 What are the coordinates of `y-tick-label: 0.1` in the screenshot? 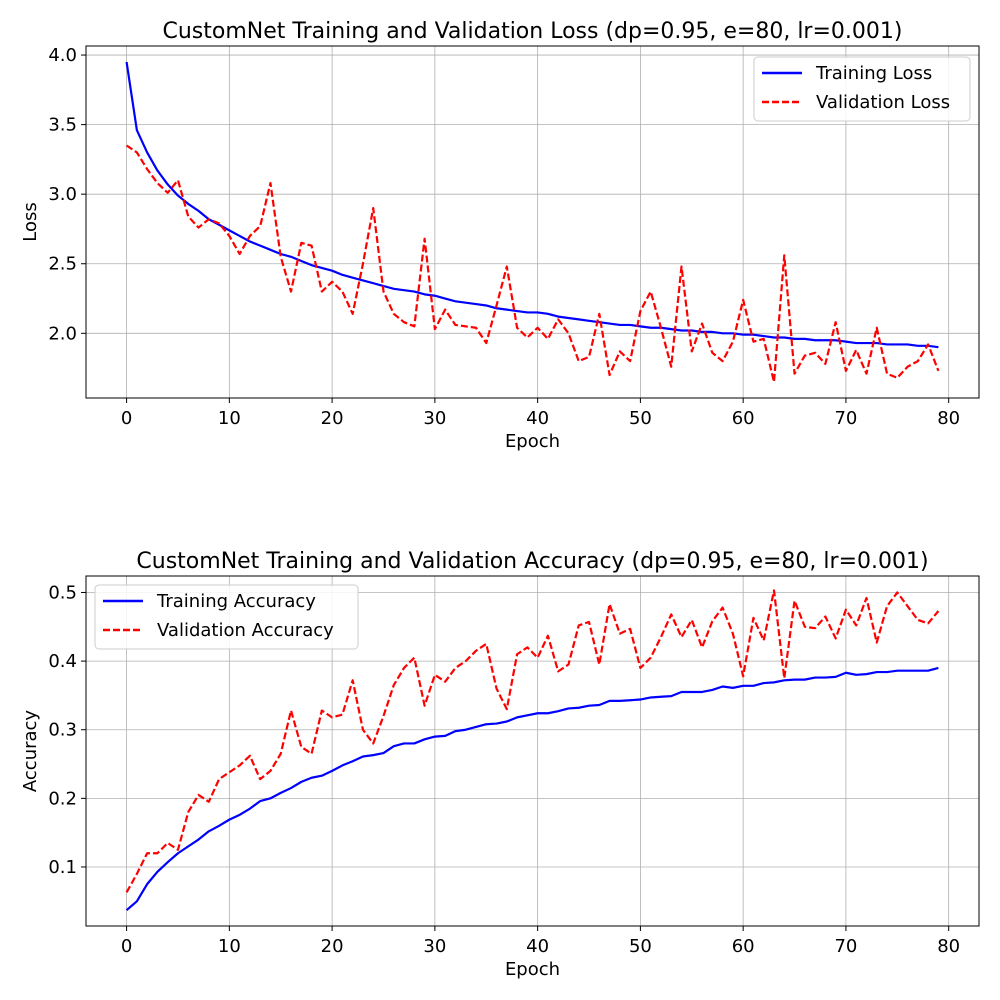 It's located at (62, 867).